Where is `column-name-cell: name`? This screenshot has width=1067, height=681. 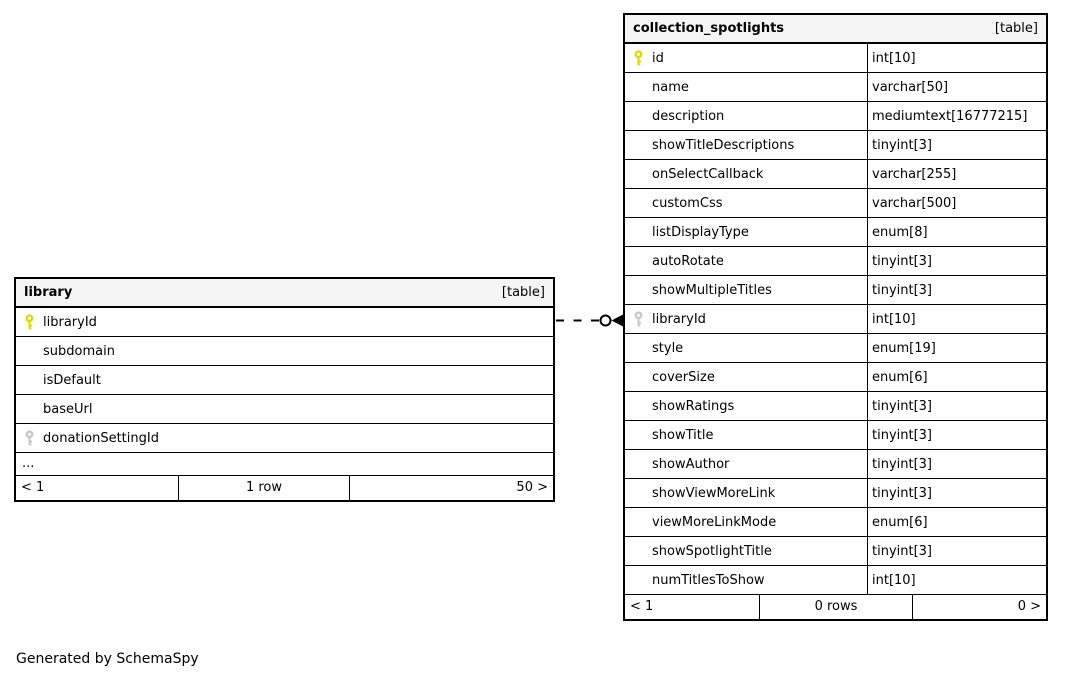 column-name-cell: name is located at coordinates (746, 87).